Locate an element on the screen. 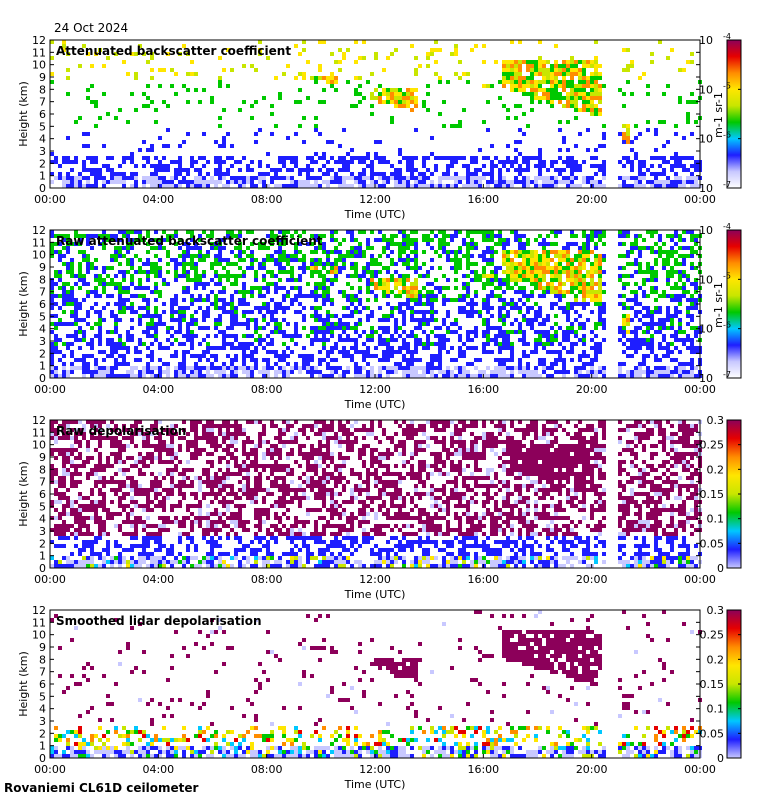 This screenshot has height=800, width=780. panel-title: Smoothed lidar depolarisation is located at coordinates (159, 621).